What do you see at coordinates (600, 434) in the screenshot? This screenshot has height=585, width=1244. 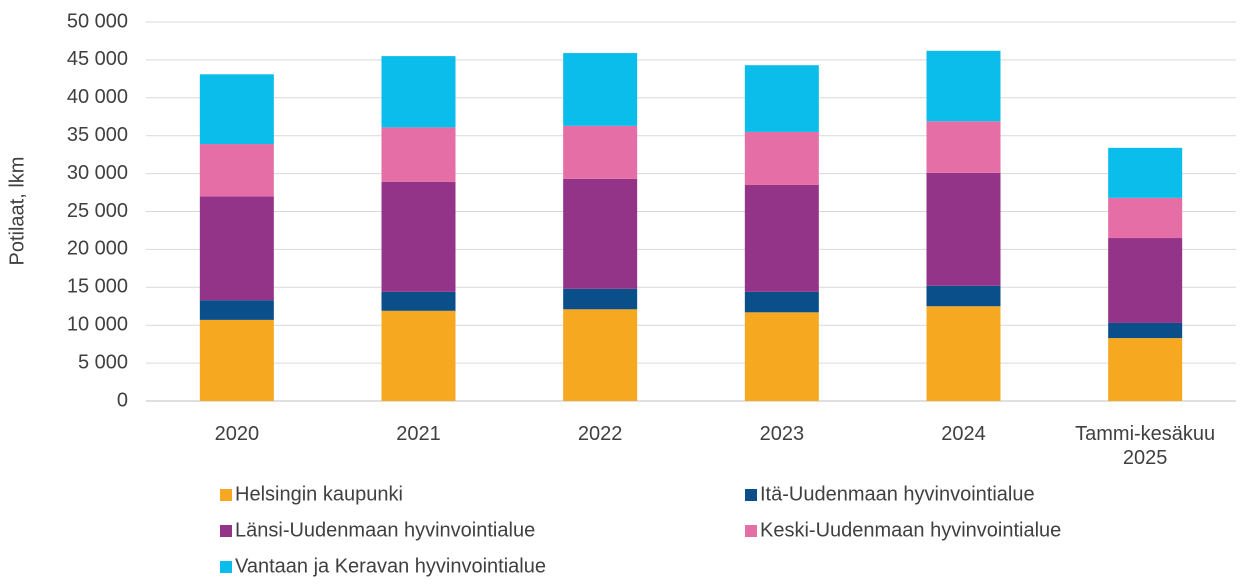 I see `x-tick-label: 2022` at bounding box center [600, 434].